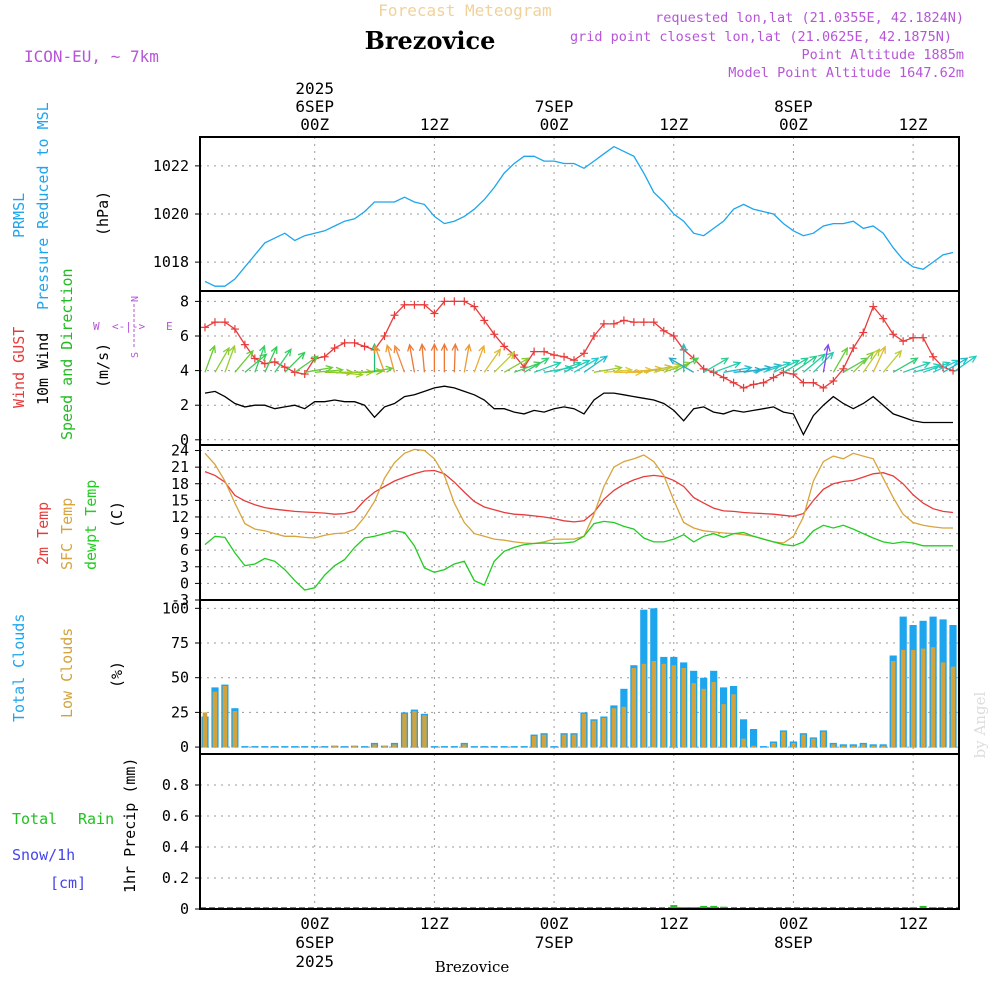 This screenshot has height=1000, width=1000. I want to click on clouds-panel: 0 25 50 75 100, so click(561, 677).